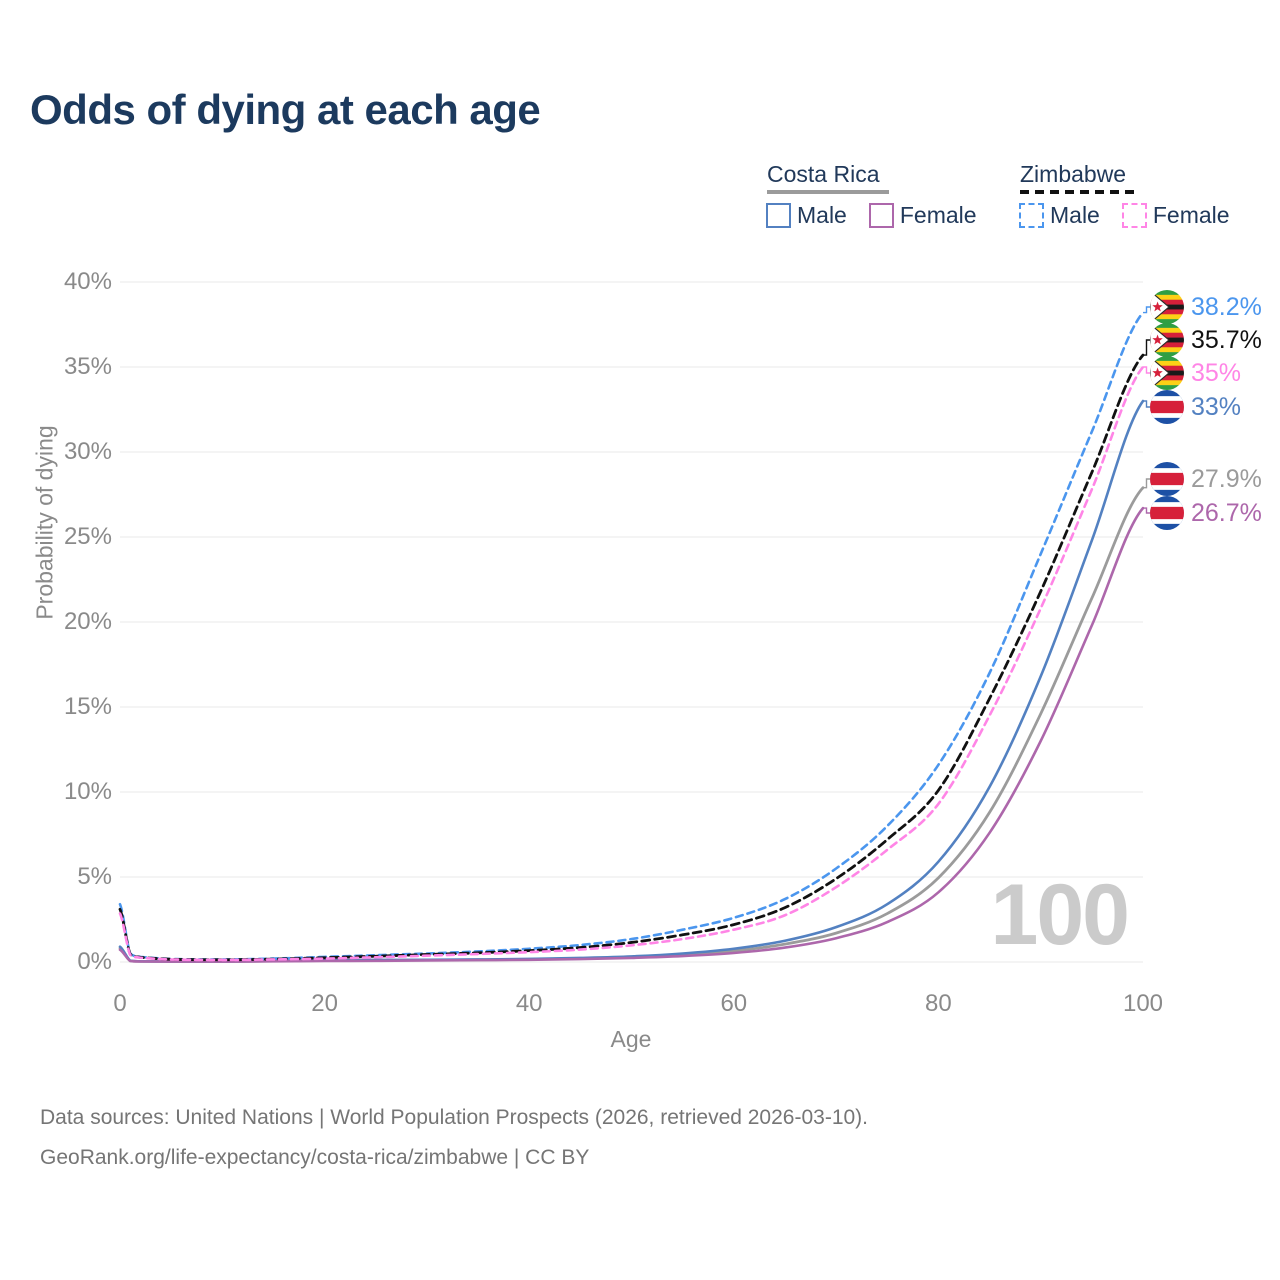 This screenshot has width=1280, height=1280. I want to click on legend-item-zimbabwe-female: Female, so click(1175, 215).